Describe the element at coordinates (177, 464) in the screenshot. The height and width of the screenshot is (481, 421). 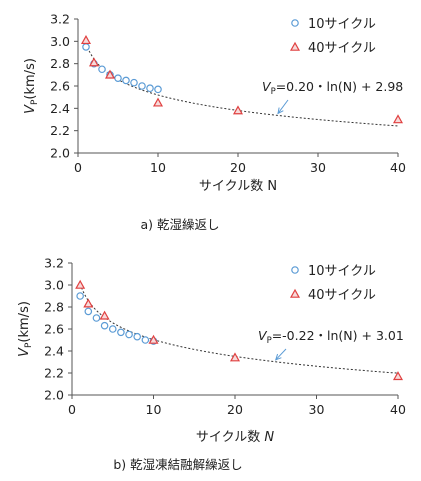
I see `chart-caption: b) 乾湿凍結融解繰返し` at that location.